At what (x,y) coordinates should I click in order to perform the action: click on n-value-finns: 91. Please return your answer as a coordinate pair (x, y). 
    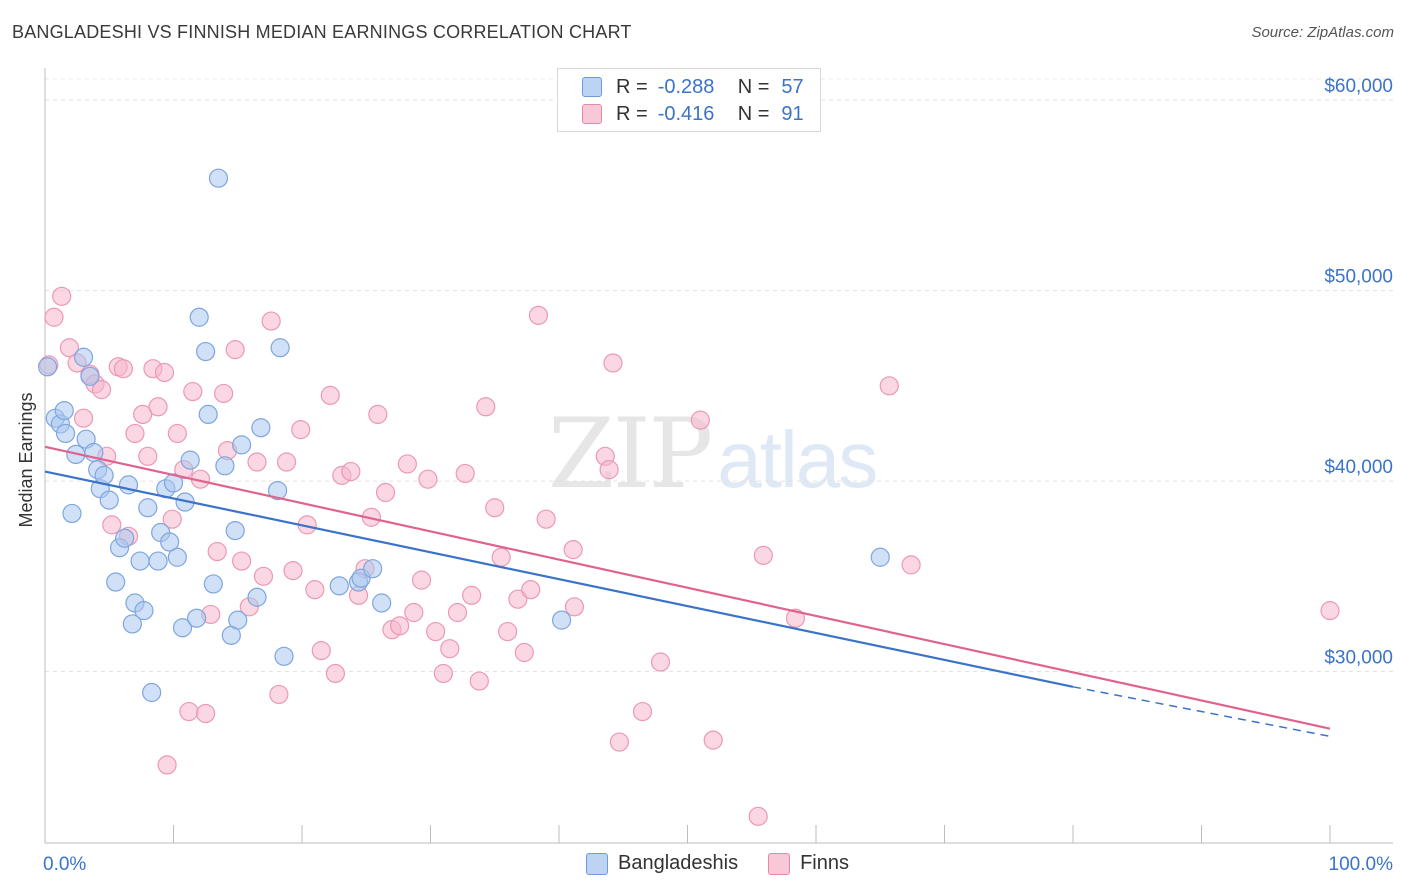
    Looking at the image, I should click on (792, 113).